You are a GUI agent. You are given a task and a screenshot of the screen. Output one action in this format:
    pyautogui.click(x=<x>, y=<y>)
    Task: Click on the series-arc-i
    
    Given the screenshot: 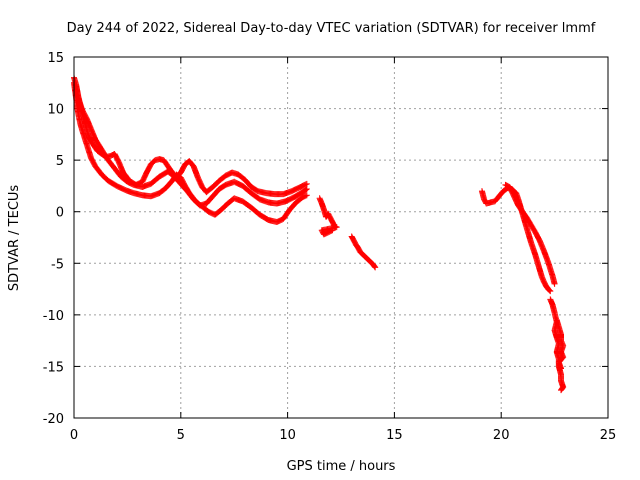 What is the action you would take?
    pyautogui.click(x=560, y=344)
    